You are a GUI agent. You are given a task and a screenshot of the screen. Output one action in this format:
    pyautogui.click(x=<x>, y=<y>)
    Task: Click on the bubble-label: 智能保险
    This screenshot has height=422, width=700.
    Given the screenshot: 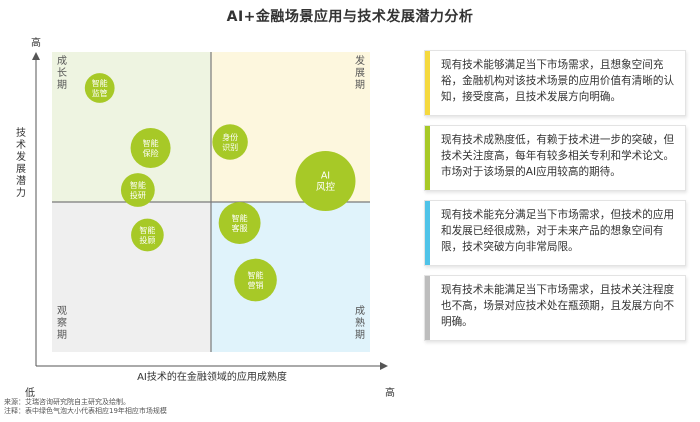 What is the action you would take?
    pyautogui.click(x=151, y=148)
    